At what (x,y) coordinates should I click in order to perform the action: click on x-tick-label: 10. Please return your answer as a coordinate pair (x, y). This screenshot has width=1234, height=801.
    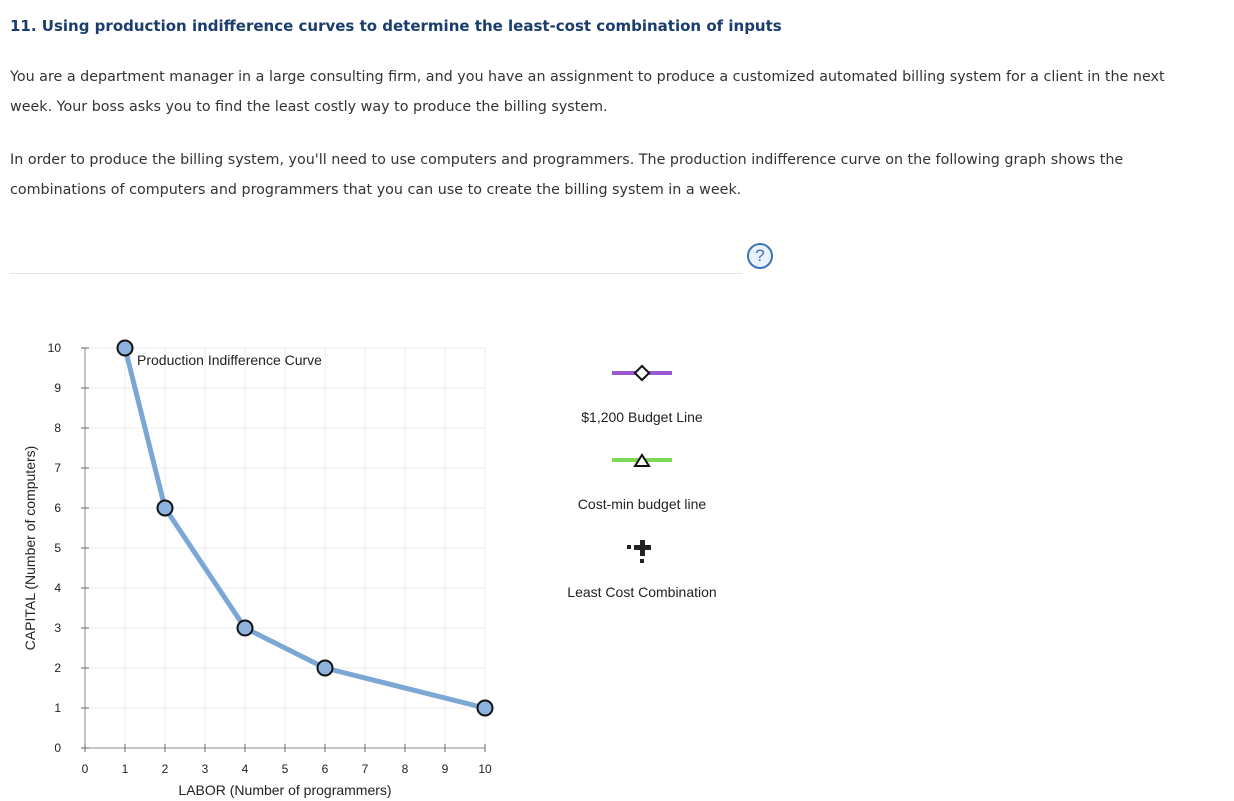
    Looking at the image, I should click on (485, 769).